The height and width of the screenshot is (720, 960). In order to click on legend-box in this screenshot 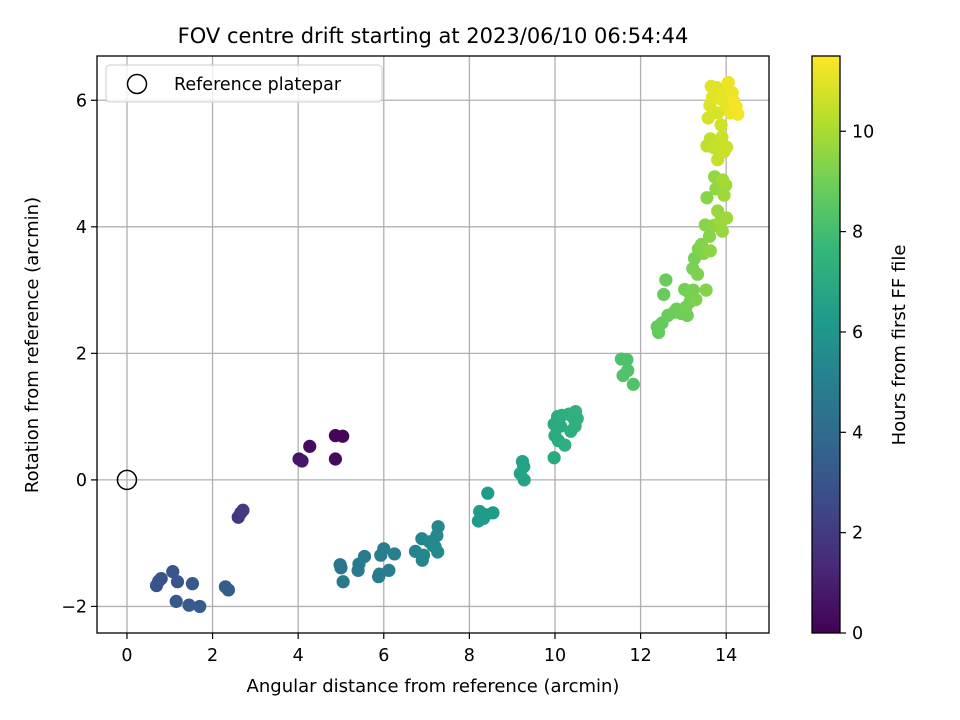, I will do `click(244, 83)`.